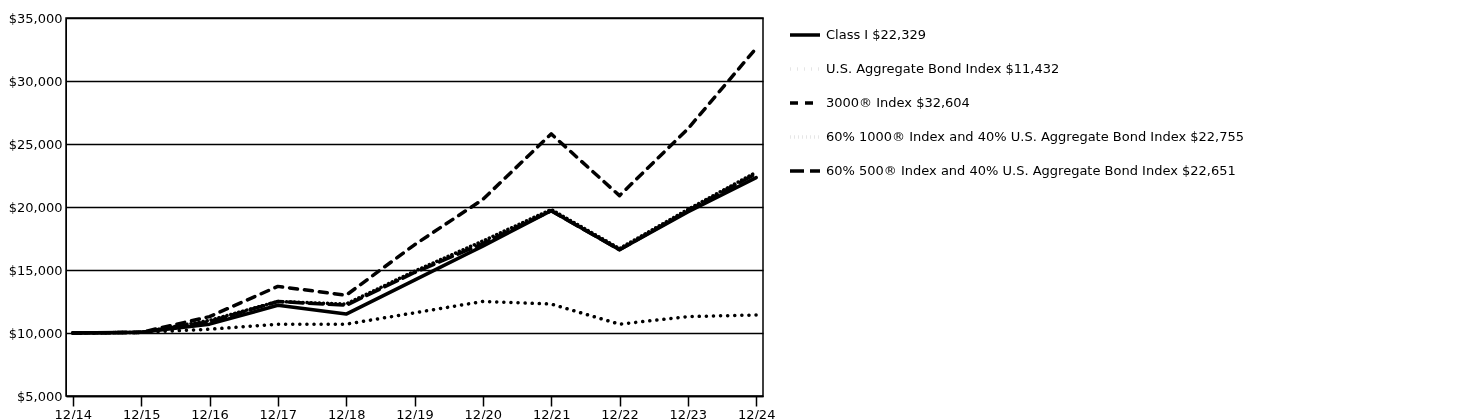 This screenshot has height=419, width=1464. Describe the element at coordinates (1035, 136) in the screenshot. I see `legend-label: 60% 1000® Index and 40% U.S. Aggregate Bond Index $22,755` at that location.